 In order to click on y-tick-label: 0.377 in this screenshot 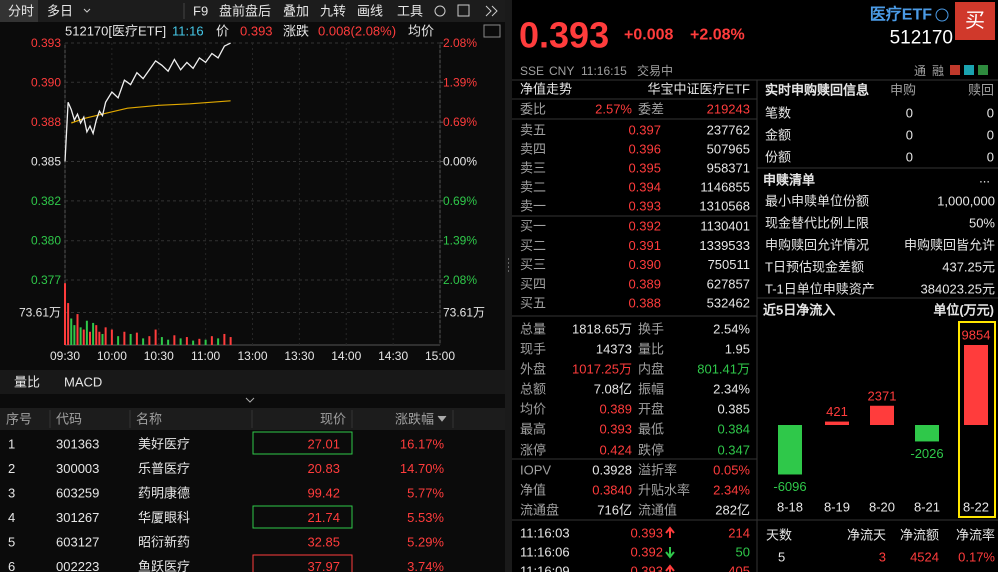, I will do `click(46, 280)`.